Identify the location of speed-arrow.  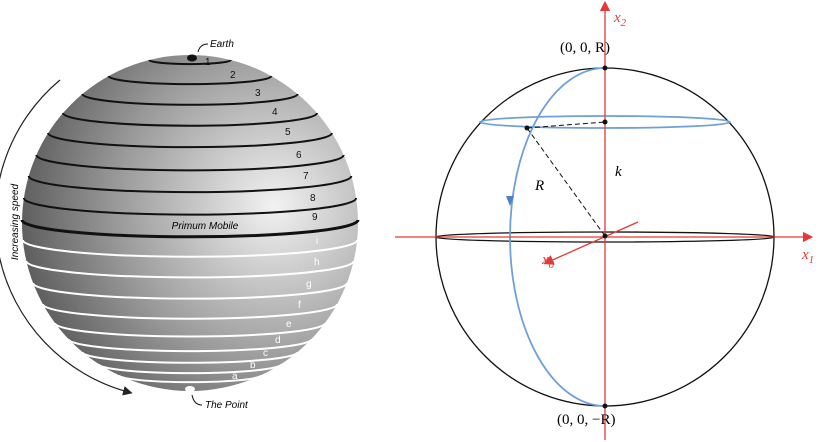
(66, 237).